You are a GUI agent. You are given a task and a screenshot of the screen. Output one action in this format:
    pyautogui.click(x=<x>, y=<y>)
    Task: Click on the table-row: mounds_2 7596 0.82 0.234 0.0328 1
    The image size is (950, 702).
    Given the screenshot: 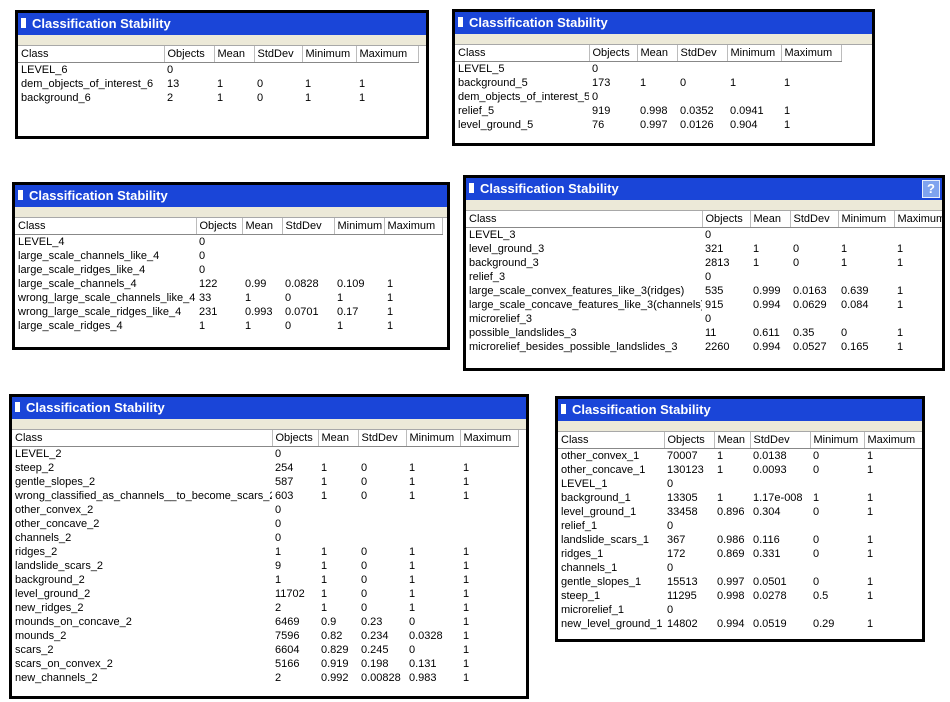 What is the action you would take?
    pyautogui.click(x=265, y=636)
    